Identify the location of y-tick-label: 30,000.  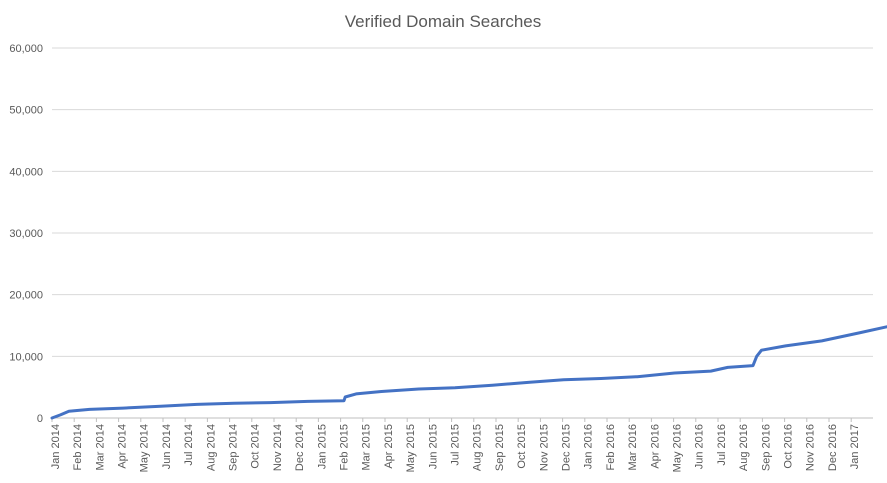
(26, 234).